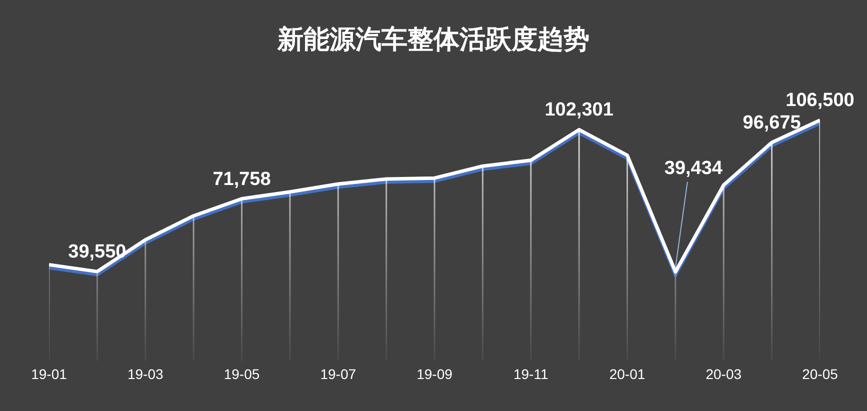  I want to click on data-label: 106,500, so click(820, 101).